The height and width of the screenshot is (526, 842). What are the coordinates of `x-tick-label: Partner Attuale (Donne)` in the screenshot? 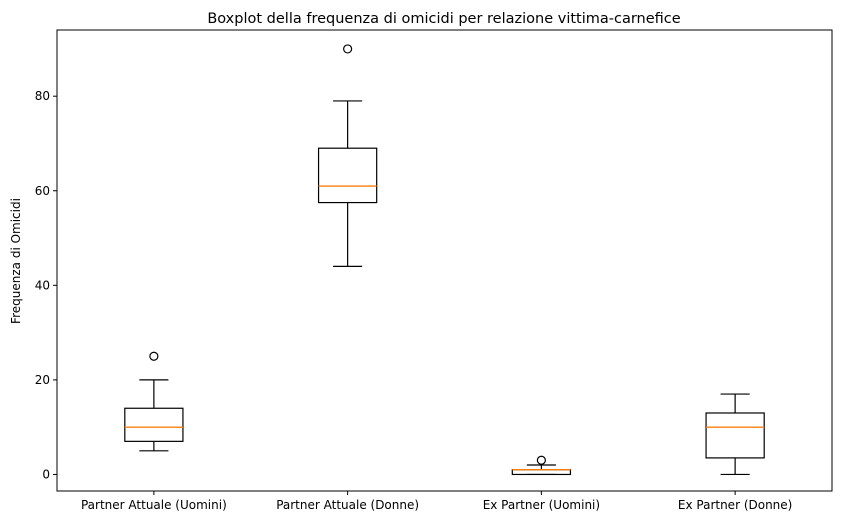 It's located at (347, 505).